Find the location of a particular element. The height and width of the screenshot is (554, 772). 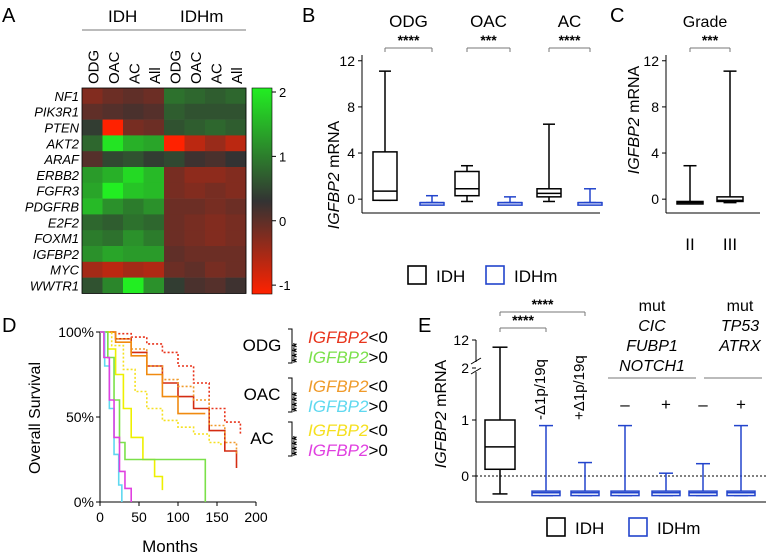

group-label-idh: IDH is located at coordinates (122, 16).